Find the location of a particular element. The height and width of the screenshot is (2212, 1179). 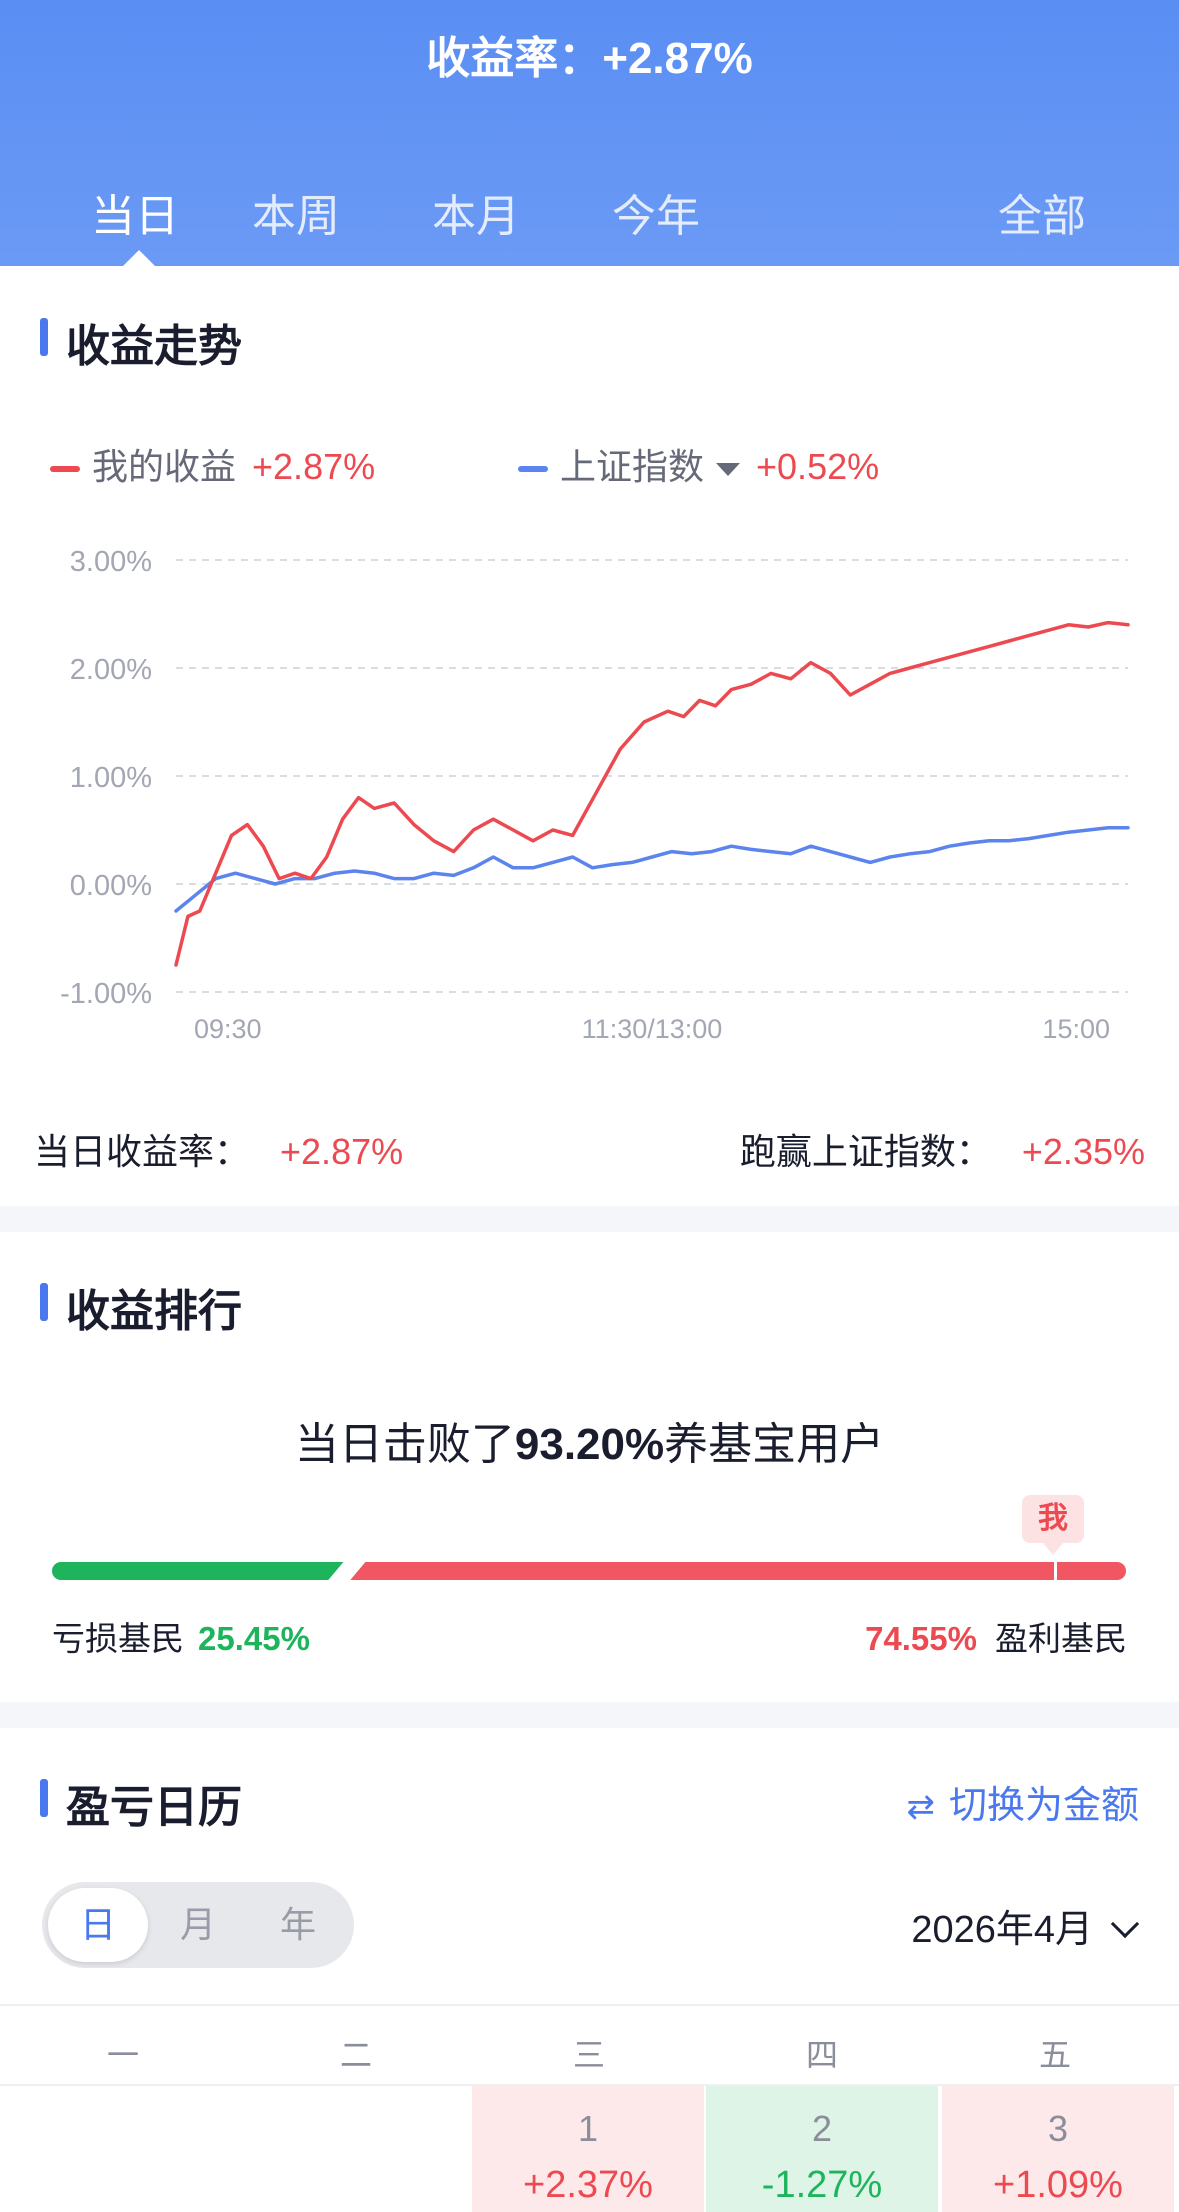

segment-day: 日 is located at coordinates (98, 1925).